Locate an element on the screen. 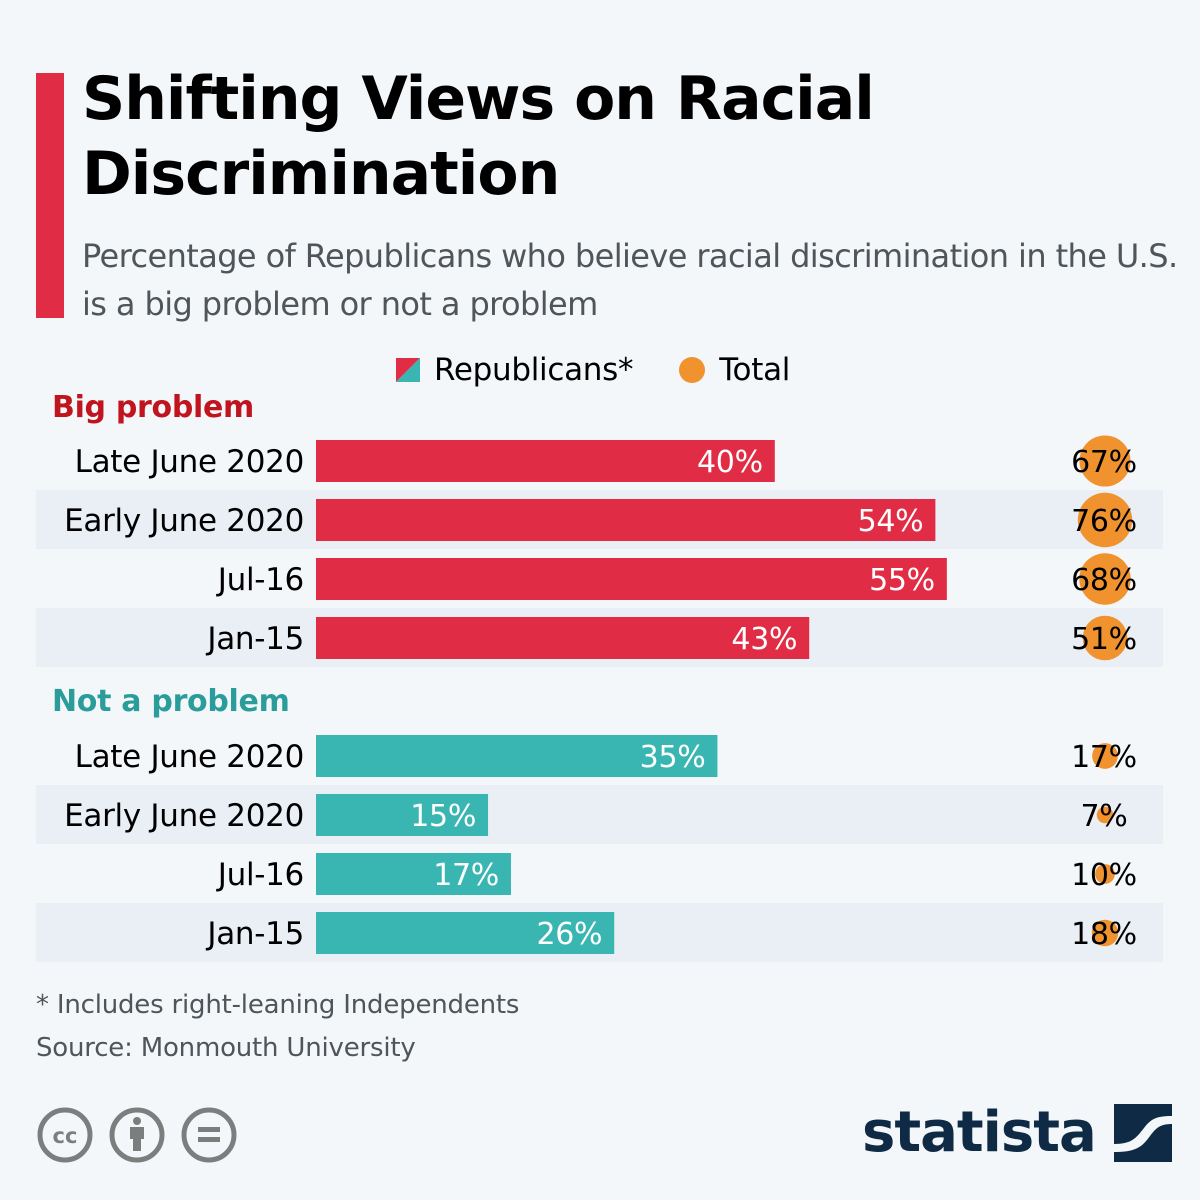 Image resolution: width=1200 pixels, height=1200 pixels. legend-total-label: Total is located at coordinates (755, 370).